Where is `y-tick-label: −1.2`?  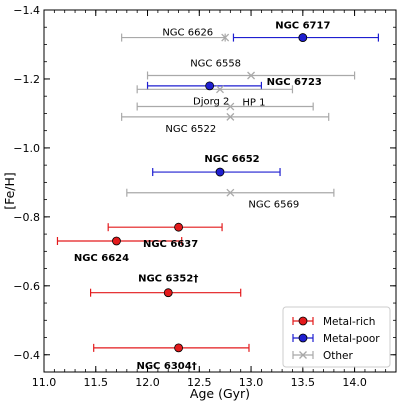 y-tick-label: −1.2 is located at coordinates (26, 79).